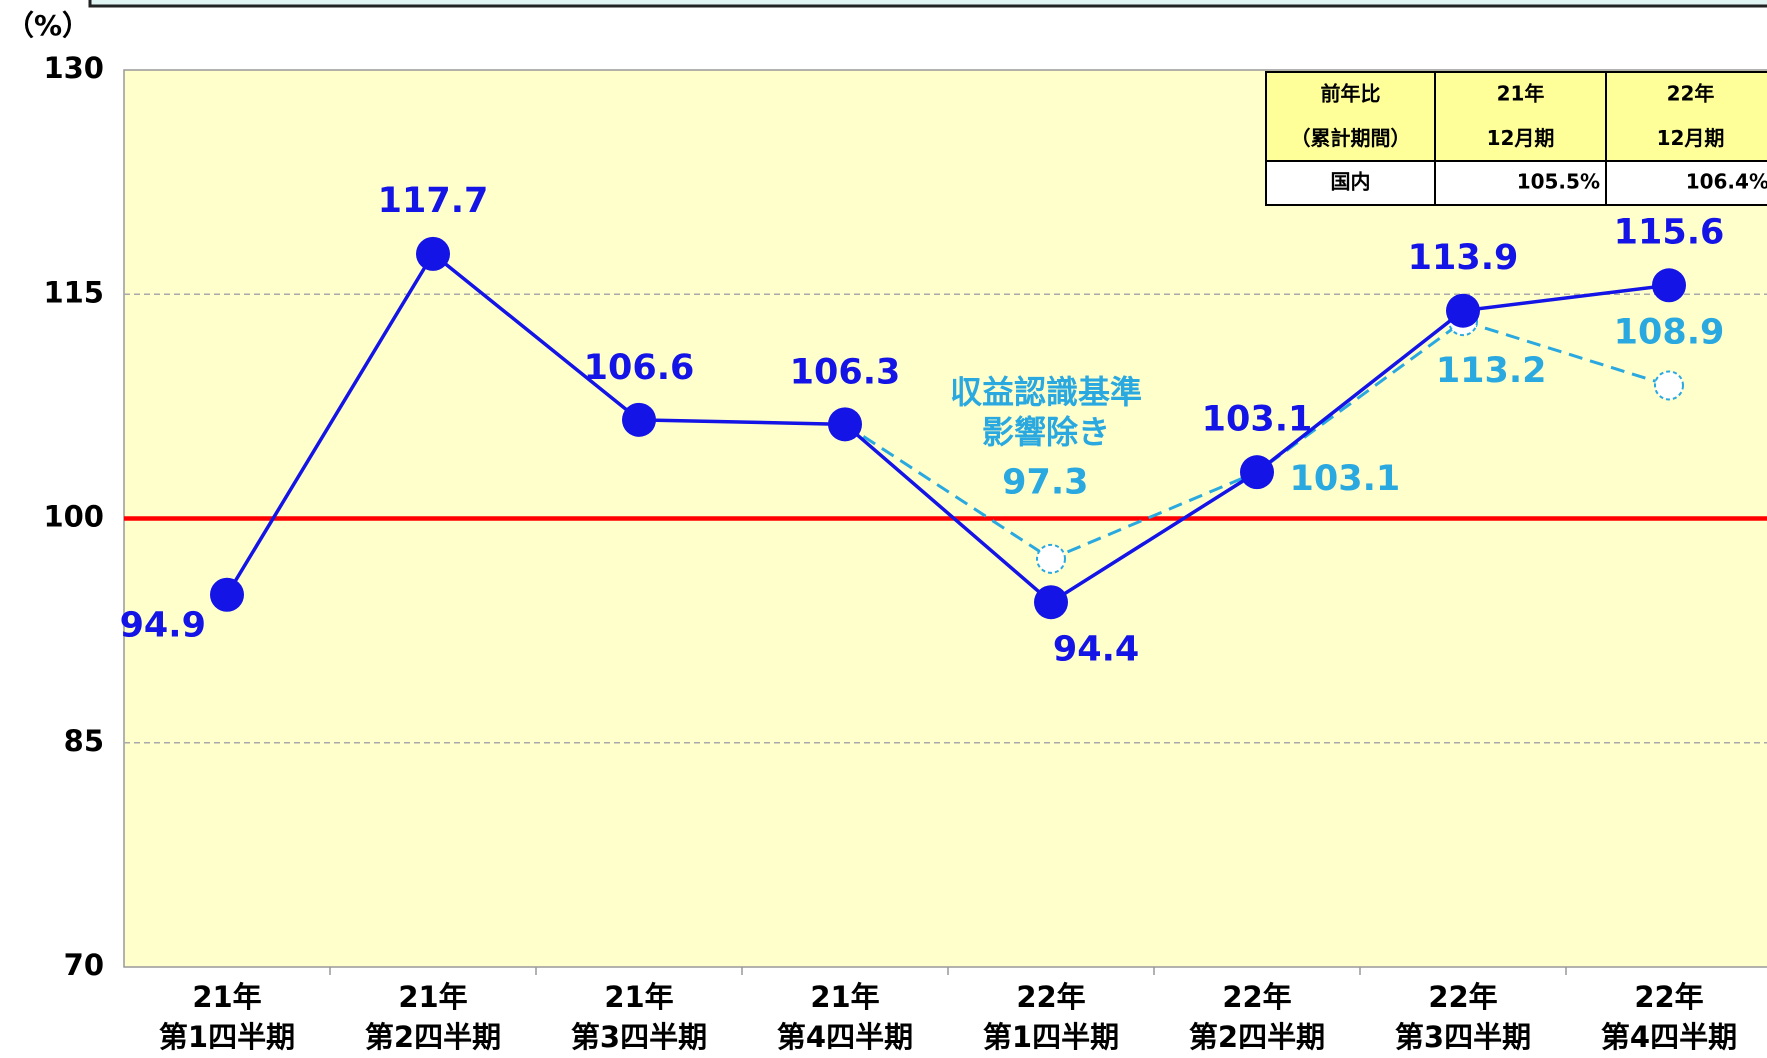 The width and height of the screenshot is (1767, 1058). Describe the element at coordinates (1046, 432) in the screenshot. I see `annotation: 影響除き` at that location.